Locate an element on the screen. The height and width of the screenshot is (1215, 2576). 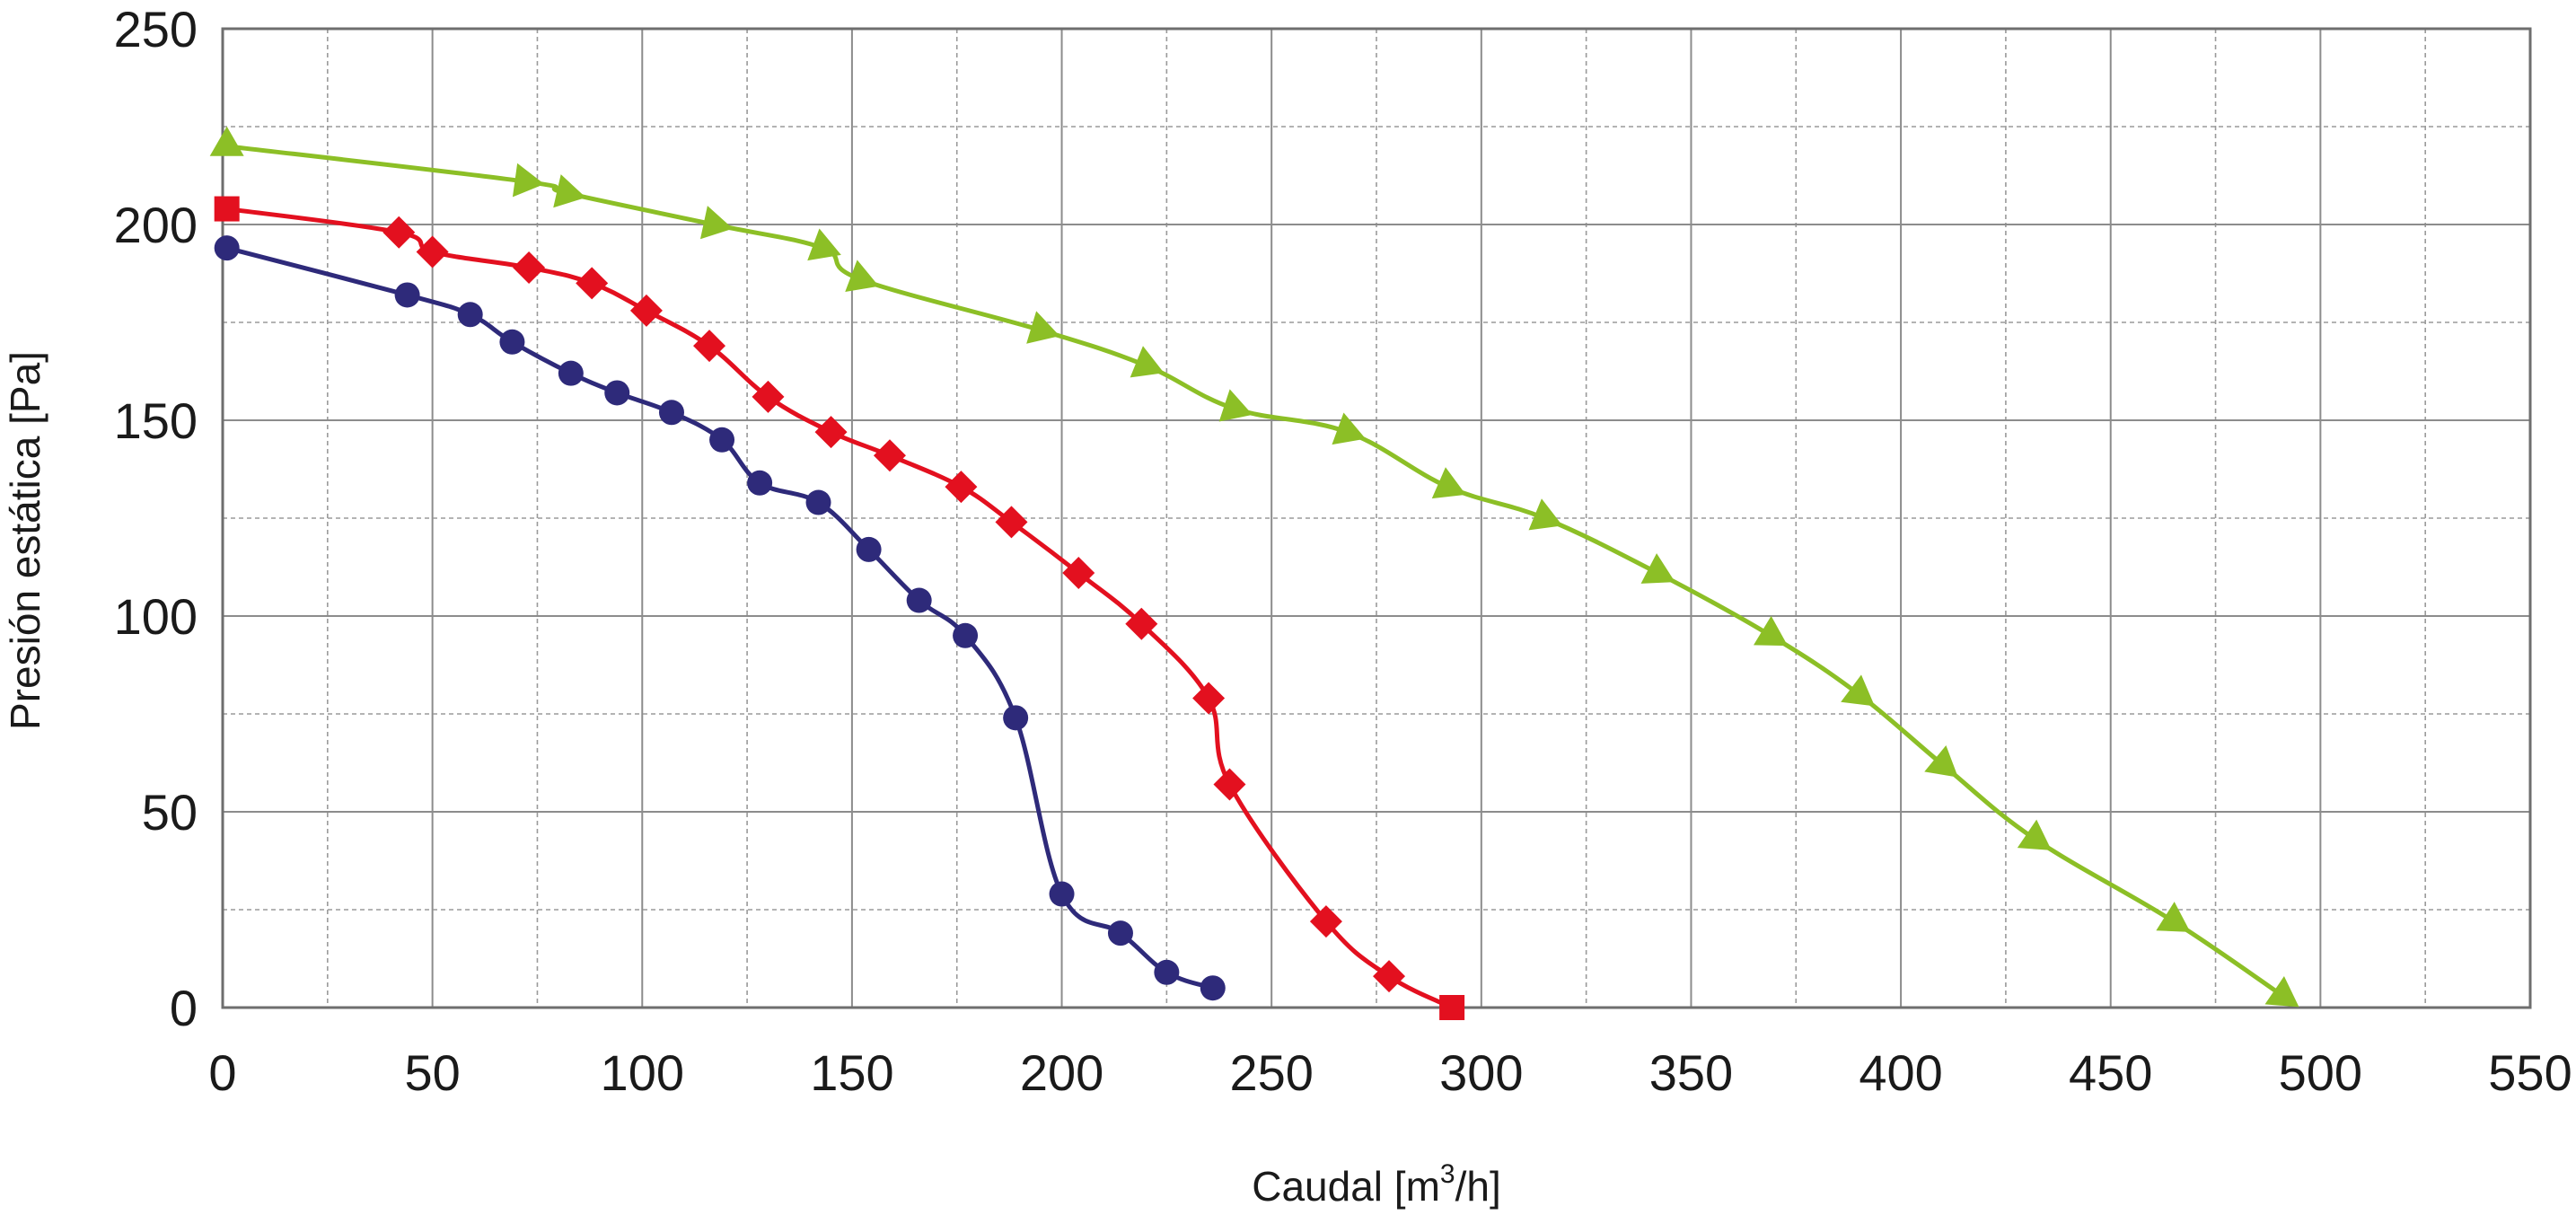
x-tick-label: 200 is located at coordinates (1061, 1072).